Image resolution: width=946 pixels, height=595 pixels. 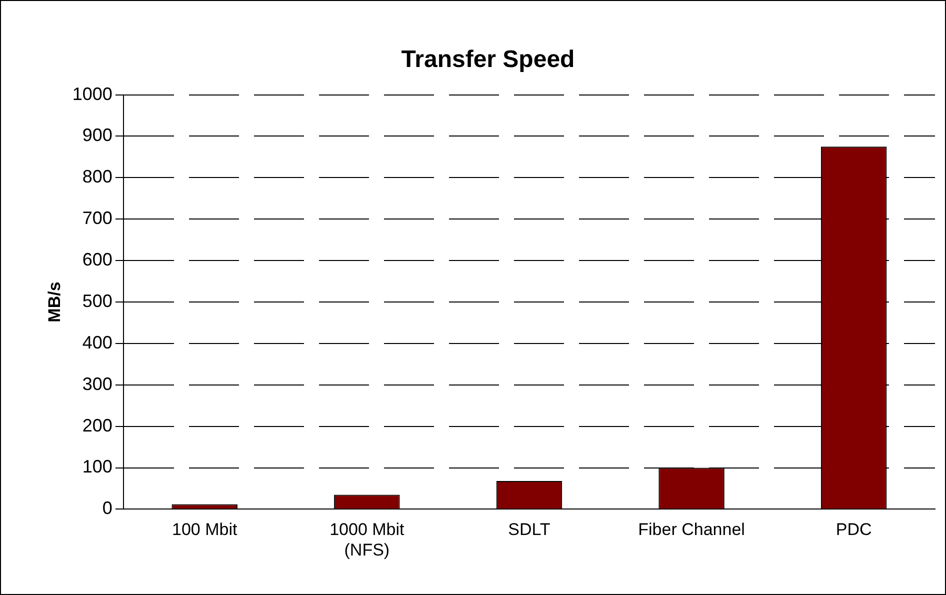 What do you see at coordinates (97, 218) in the screenshot?
I see `y-tick-label: 700` at bounding box center [97, 218].